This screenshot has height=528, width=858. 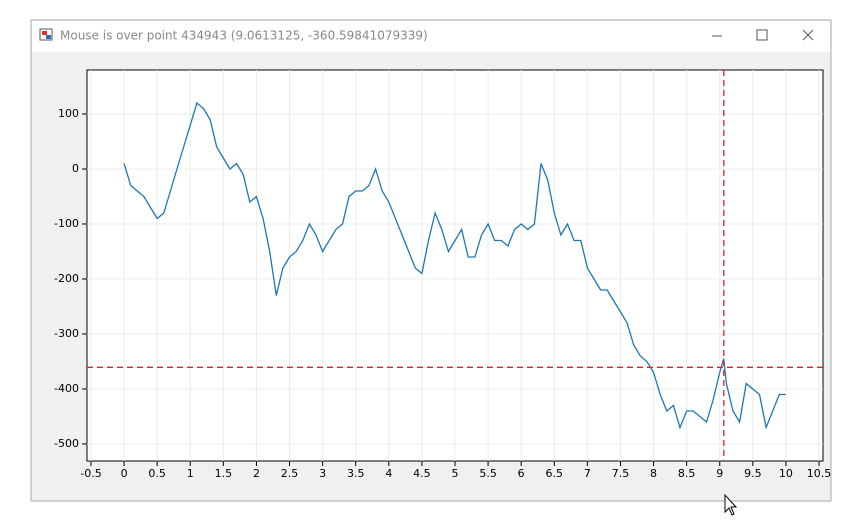 What do you see at coordinates (66, 278) in the screenshot?
I see `y-tick-label: -200` at bounding box center [66, 278].